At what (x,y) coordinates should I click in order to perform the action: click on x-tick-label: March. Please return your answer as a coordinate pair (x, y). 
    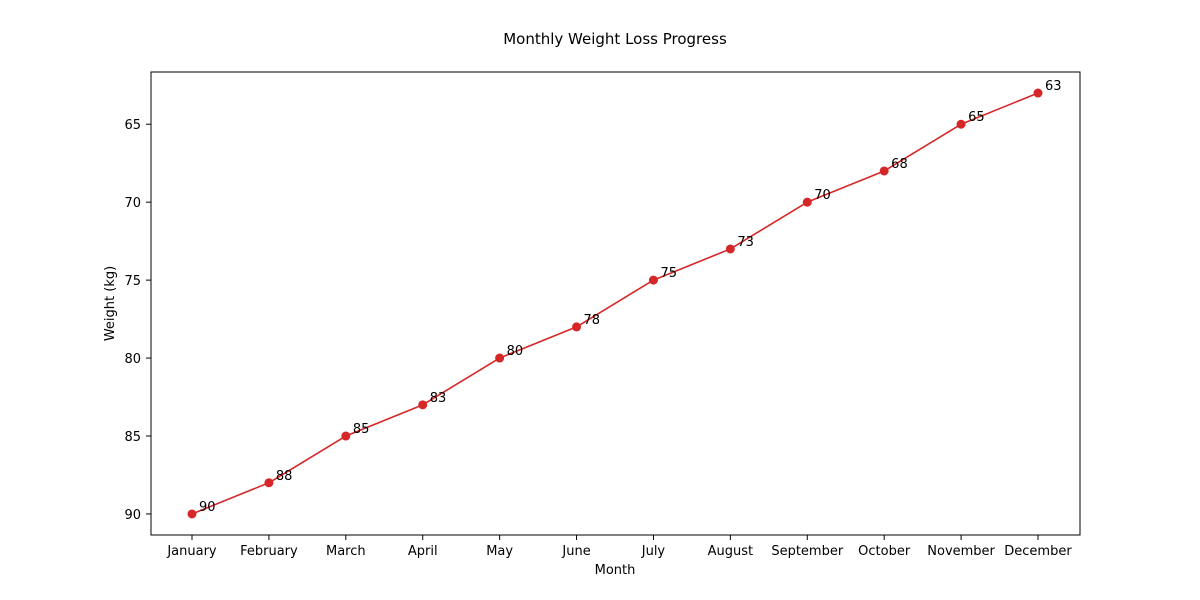
    Looking at the image, I should click on (346, 551).